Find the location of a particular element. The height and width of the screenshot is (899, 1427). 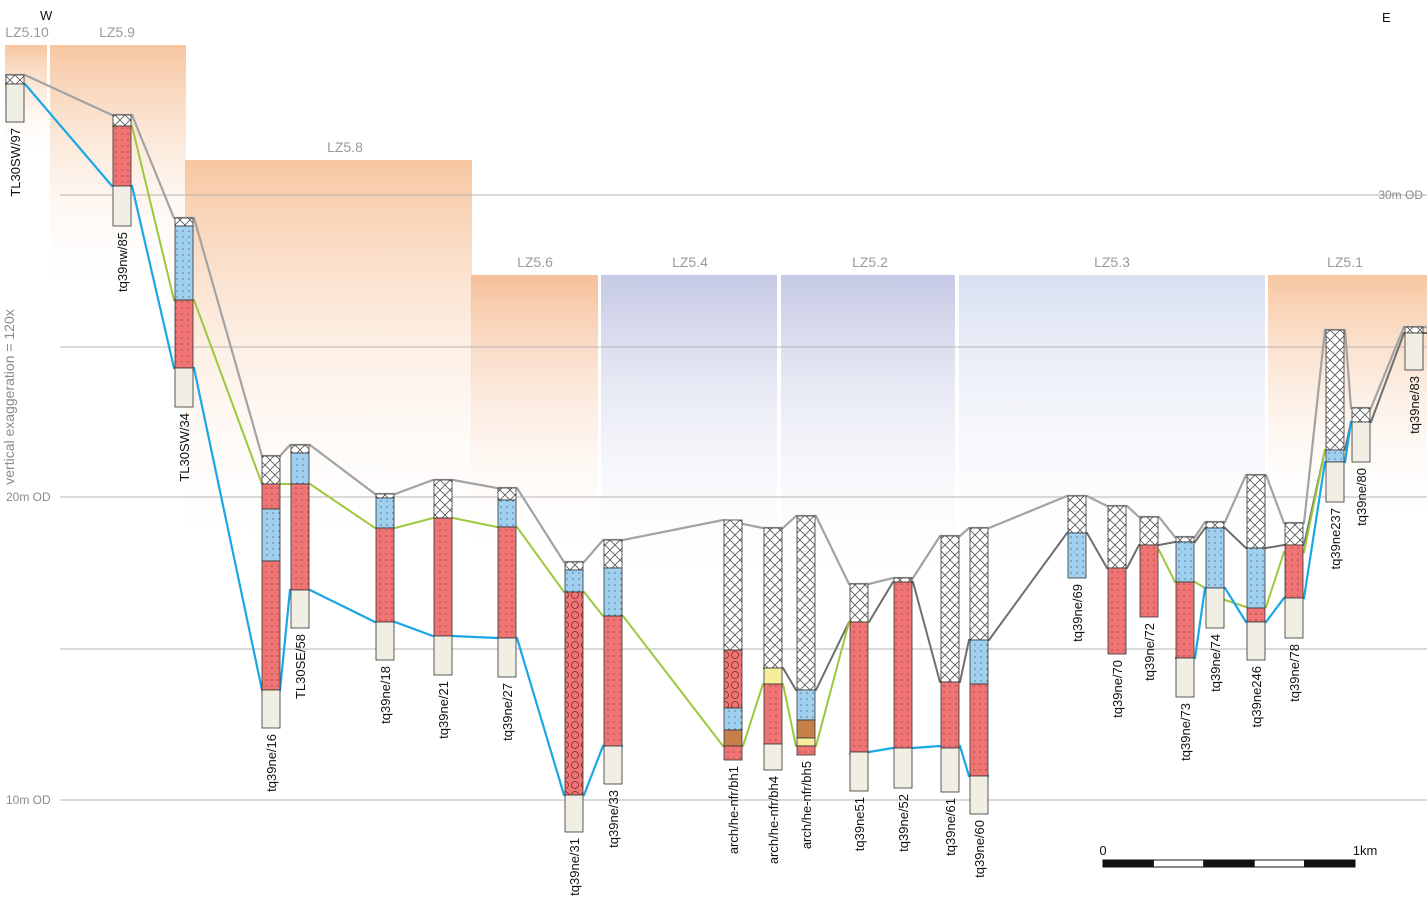

elevation-label: 30m OD is located at coordinates (1400, 195).